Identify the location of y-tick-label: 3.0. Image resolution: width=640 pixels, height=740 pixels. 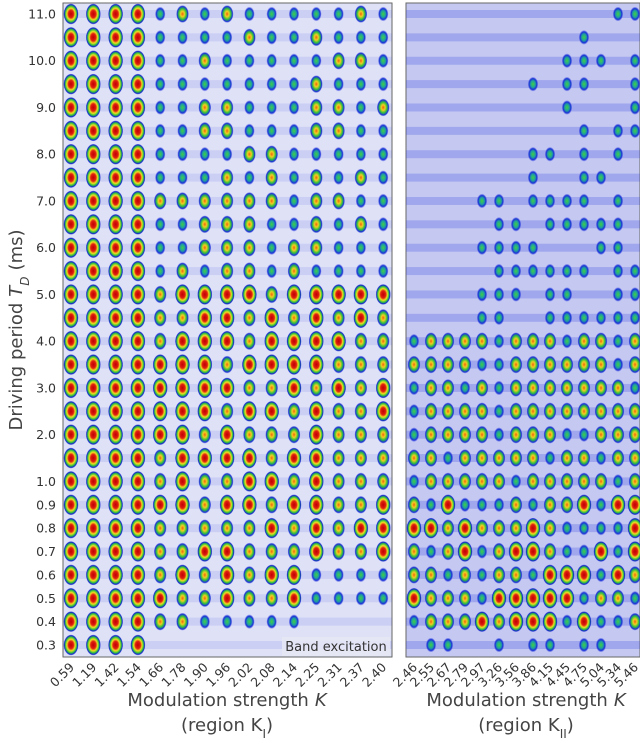
(46, 387).